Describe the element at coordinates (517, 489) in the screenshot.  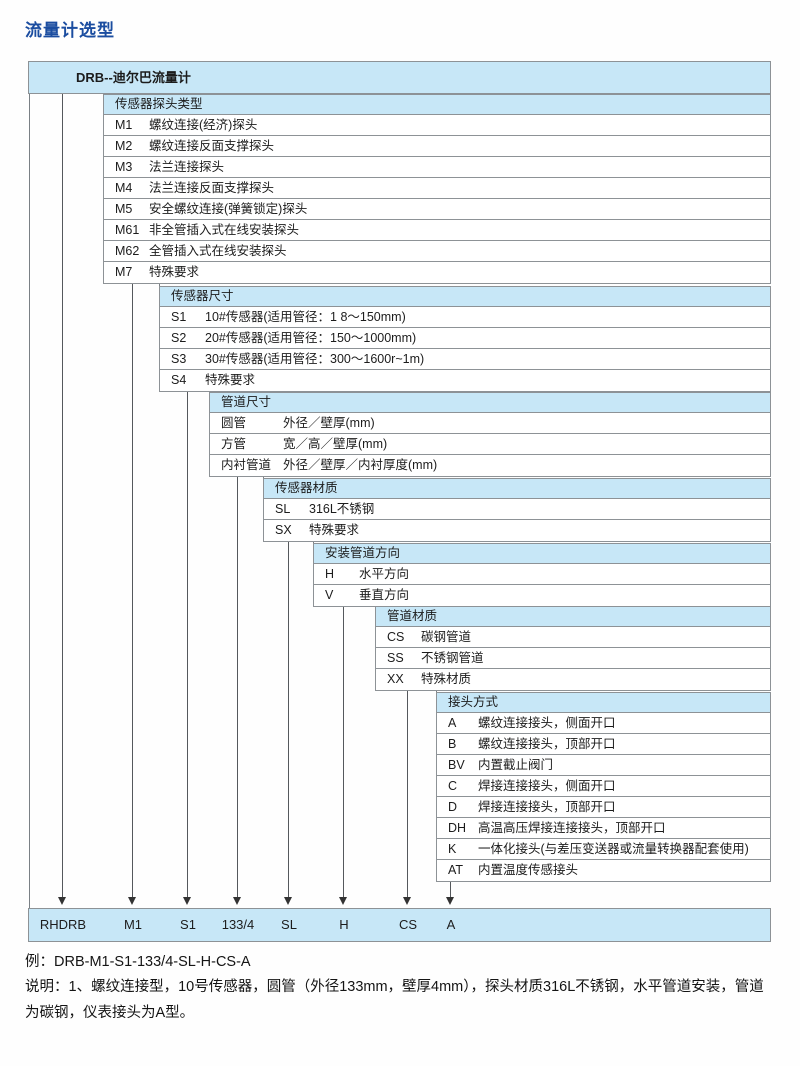
I see `section-header-sensor-material: 传感器材质` at that location.